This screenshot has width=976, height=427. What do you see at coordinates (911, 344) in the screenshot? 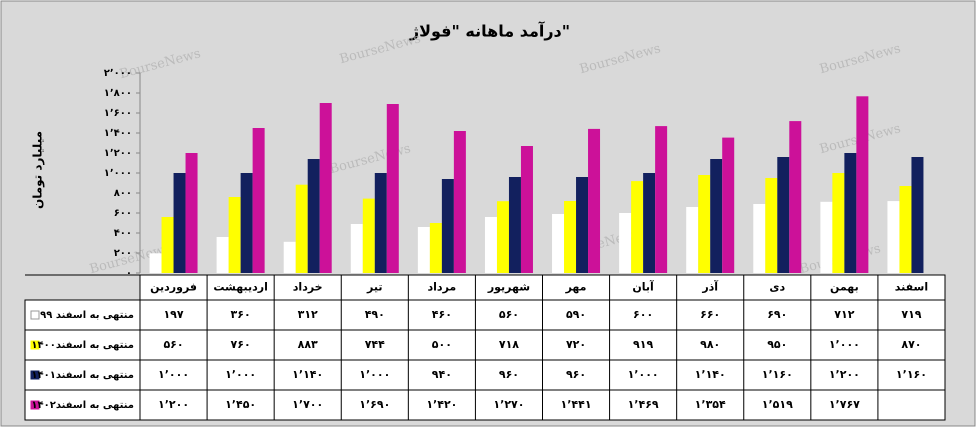
I see `table-value: ۸۷۰` at bounding box center [911, 344].